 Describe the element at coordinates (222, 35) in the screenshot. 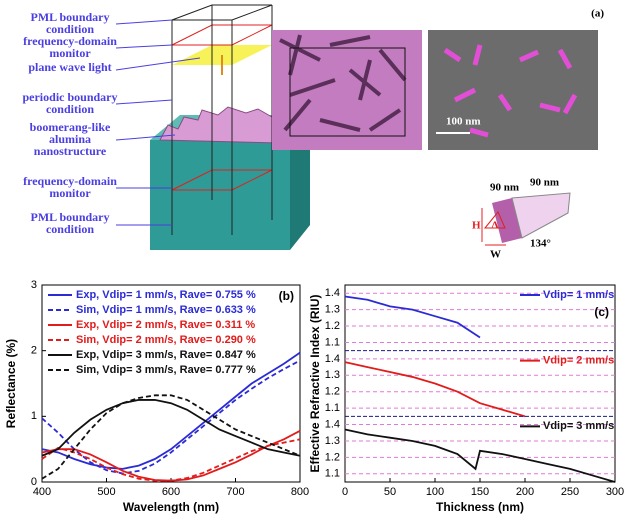

I see `monitor-top` at that location.